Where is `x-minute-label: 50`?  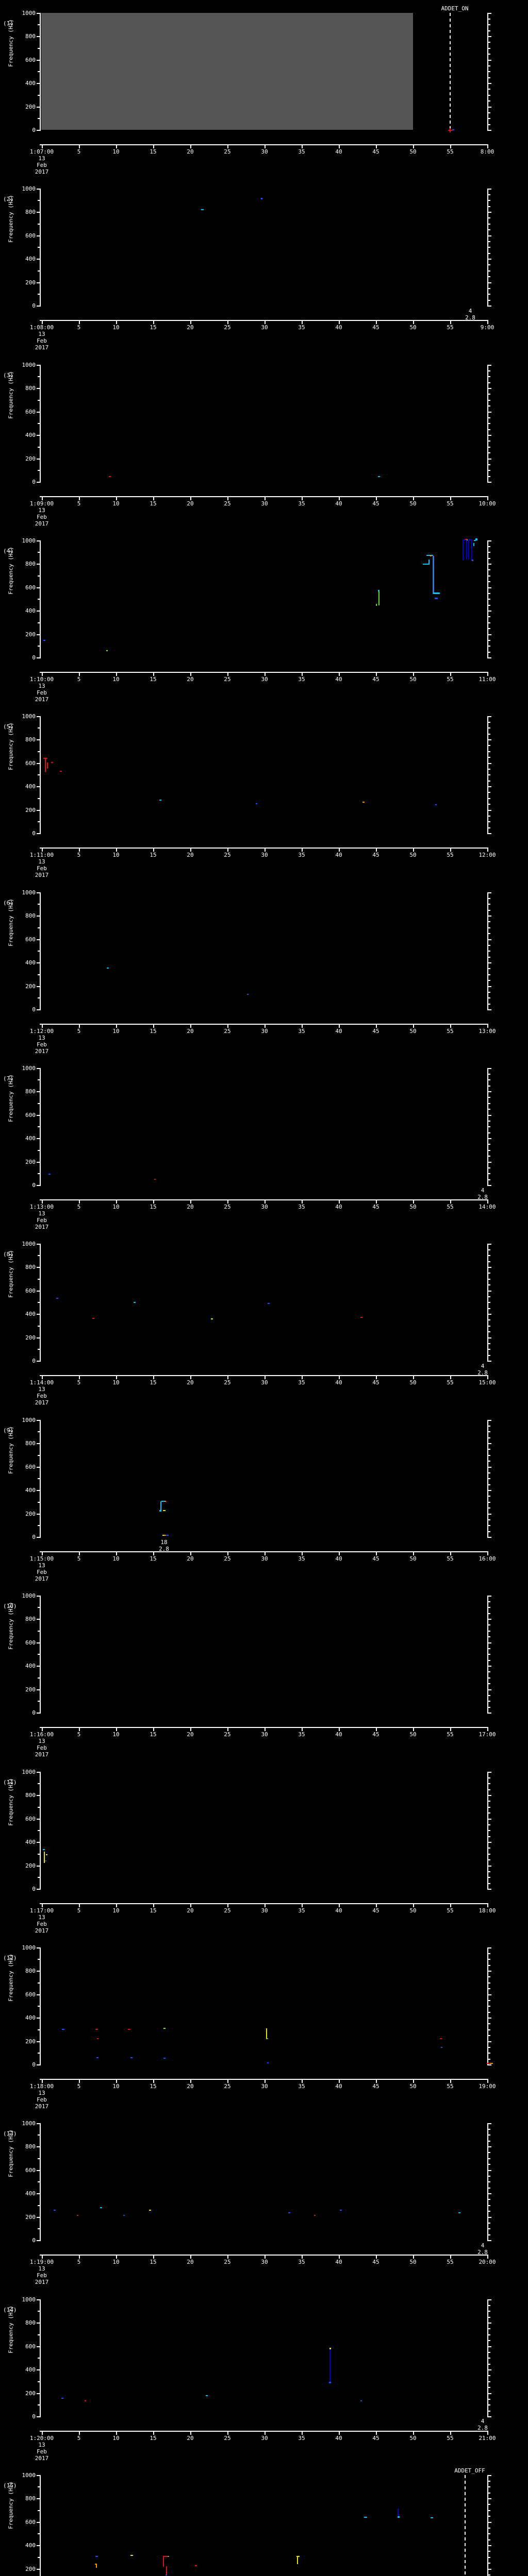
x-minute-label: 50 is located at coordinates (413, 504).